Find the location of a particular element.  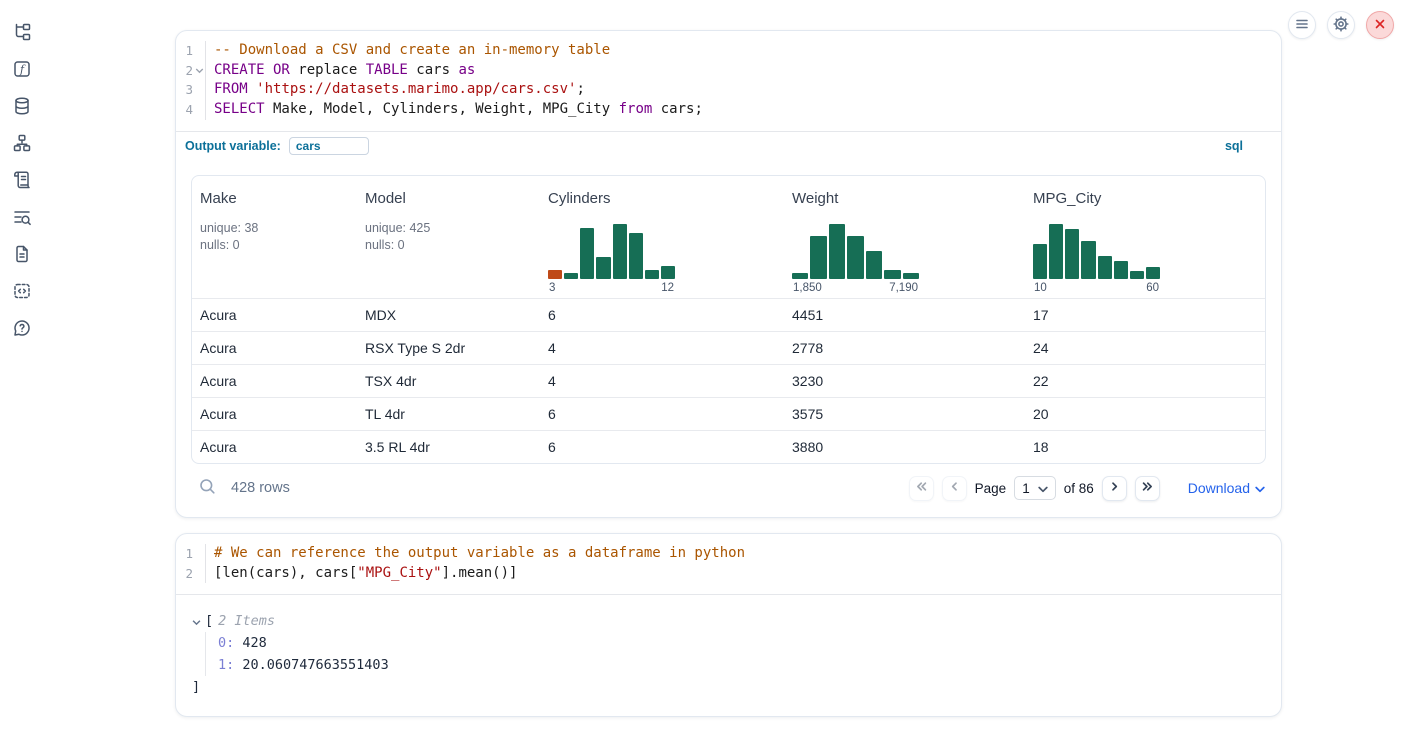

shutdown-button is located at coordinates (1380, 25).